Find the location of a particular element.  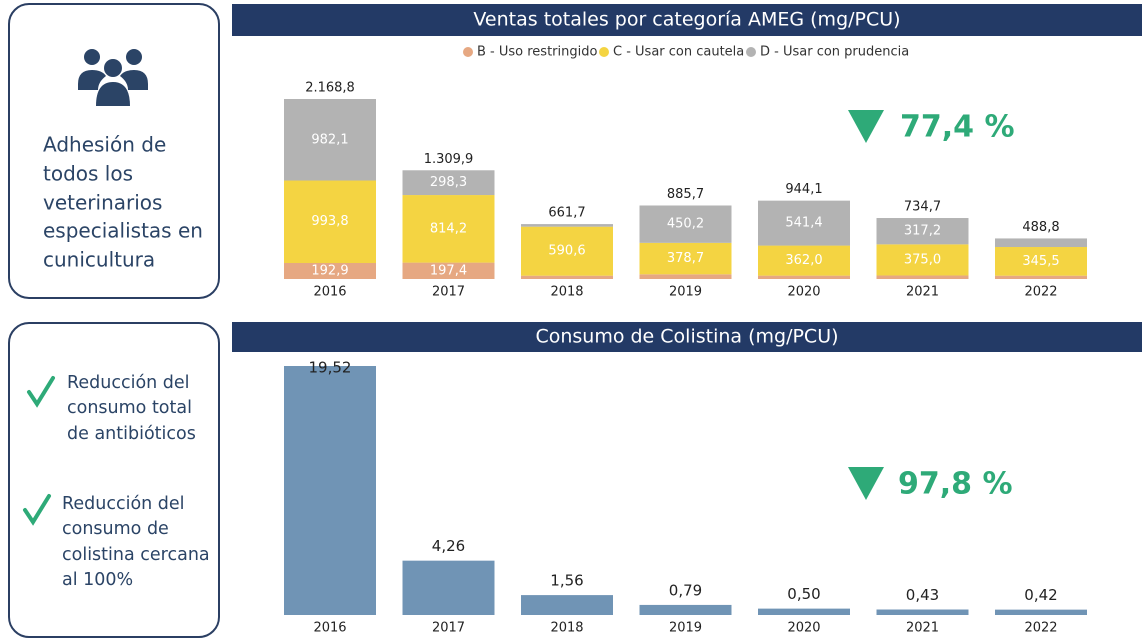

data-label: 590,6 is located at coordinates (566, 251).